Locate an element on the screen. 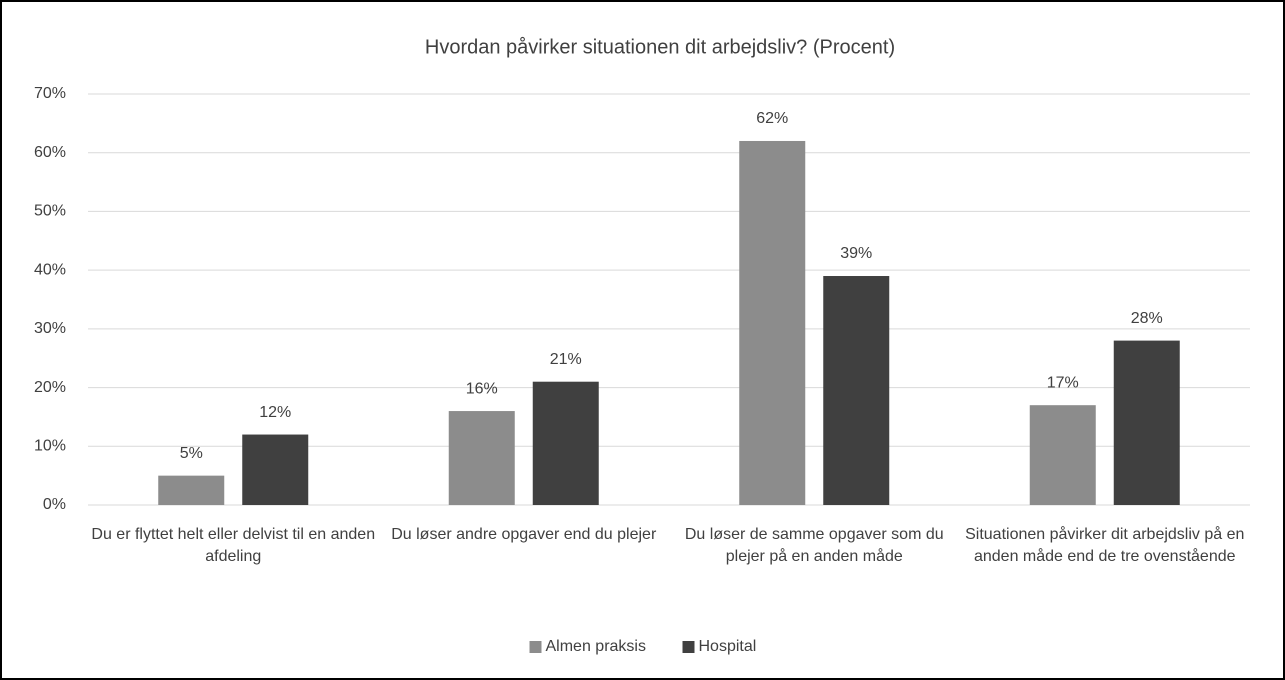 This screenshot has height=680, width=1285. data-label: 16% is located at coordinates (482, 388).